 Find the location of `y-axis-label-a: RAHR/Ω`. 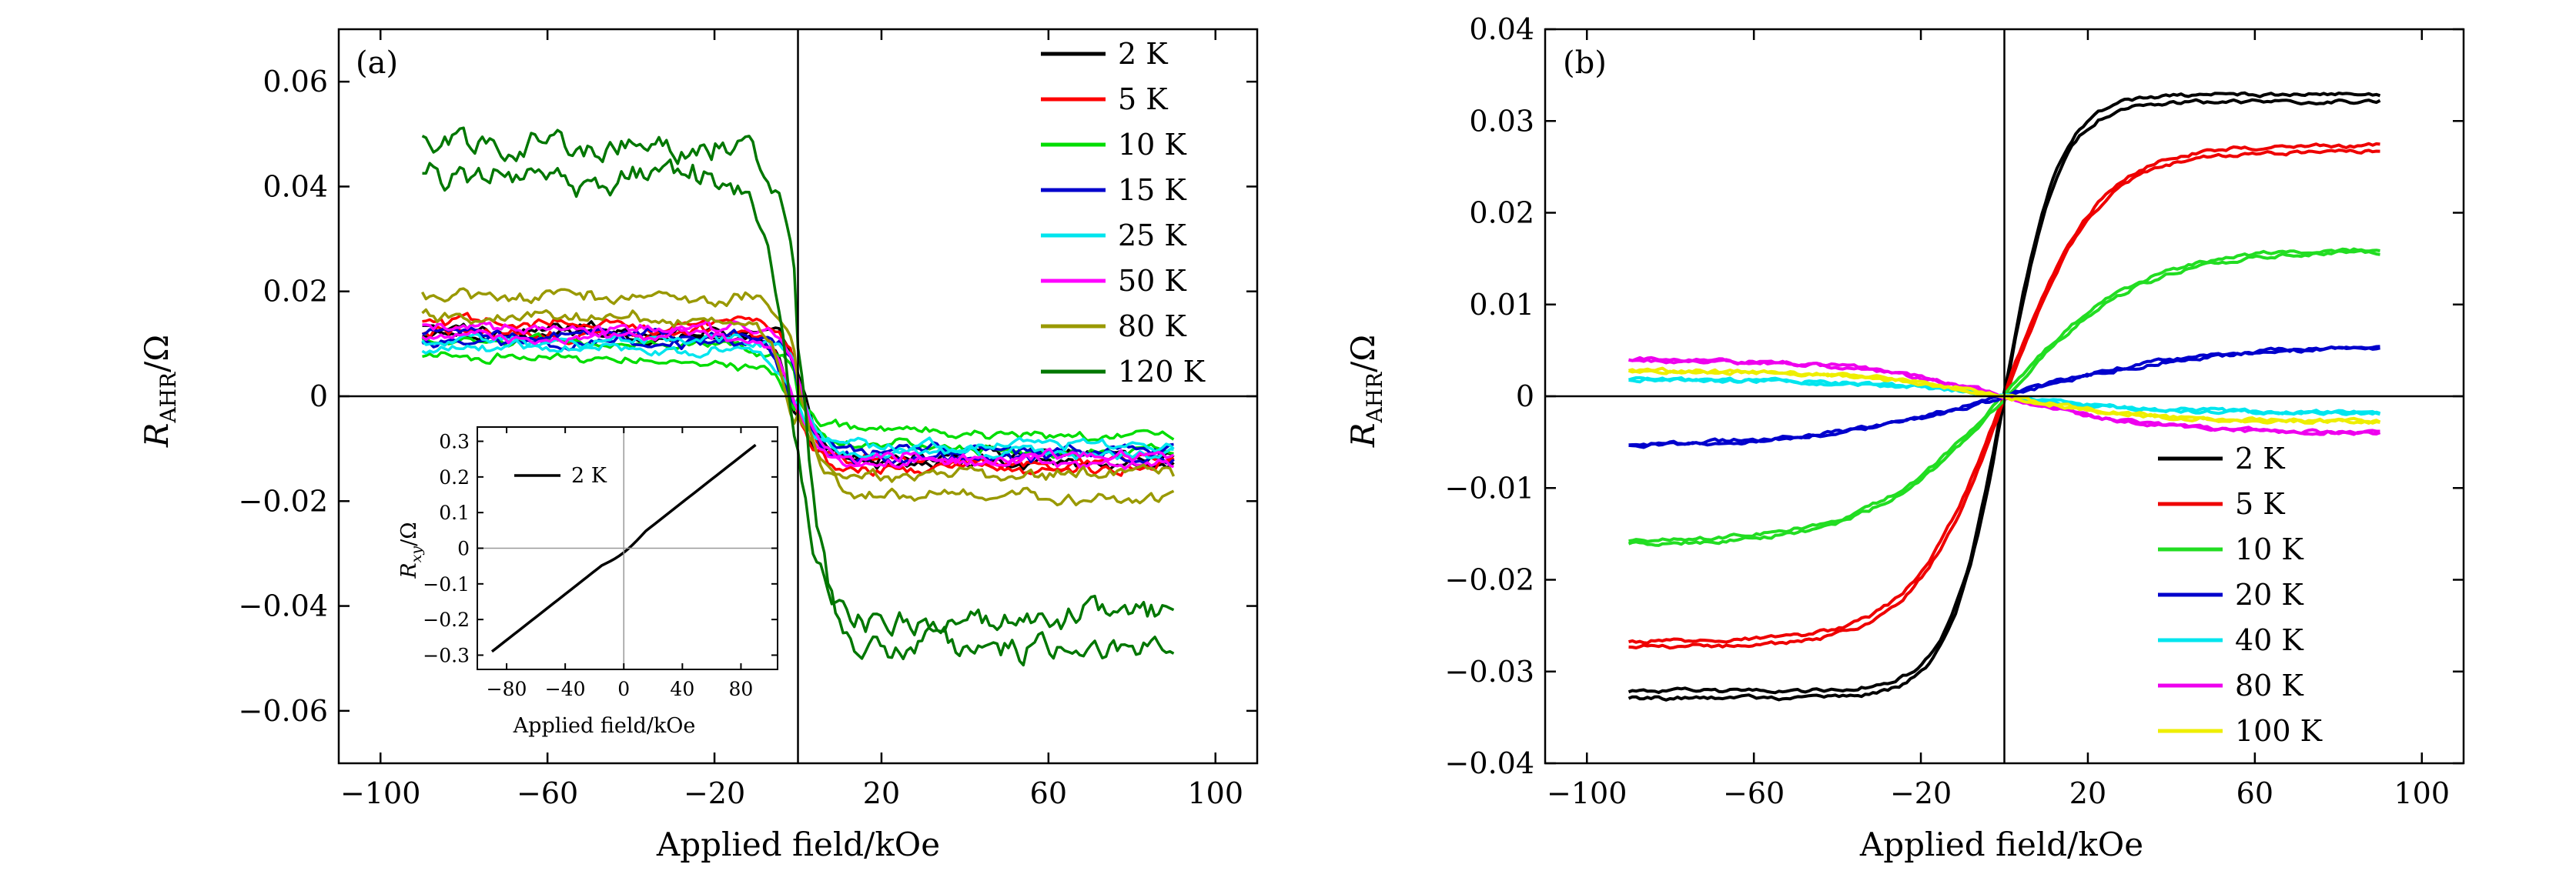

y-axis-label-a: RAHR/Ω is located at coordinates (159, 392).